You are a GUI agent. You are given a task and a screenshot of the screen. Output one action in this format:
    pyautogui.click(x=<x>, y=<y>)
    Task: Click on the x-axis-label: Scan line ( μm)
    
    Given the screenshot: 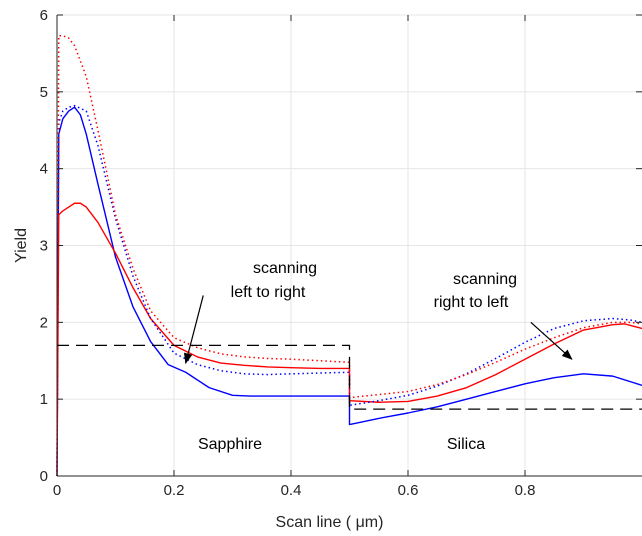 What is the action you would take?
    pyautogui.click(x=330, y=522)
    